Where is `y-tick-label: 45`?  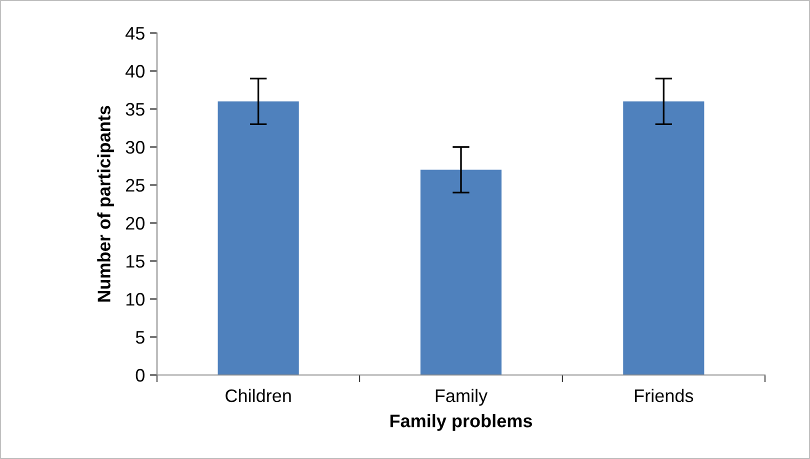
y-tick-label: 45 is located at coordinates (135, 33).